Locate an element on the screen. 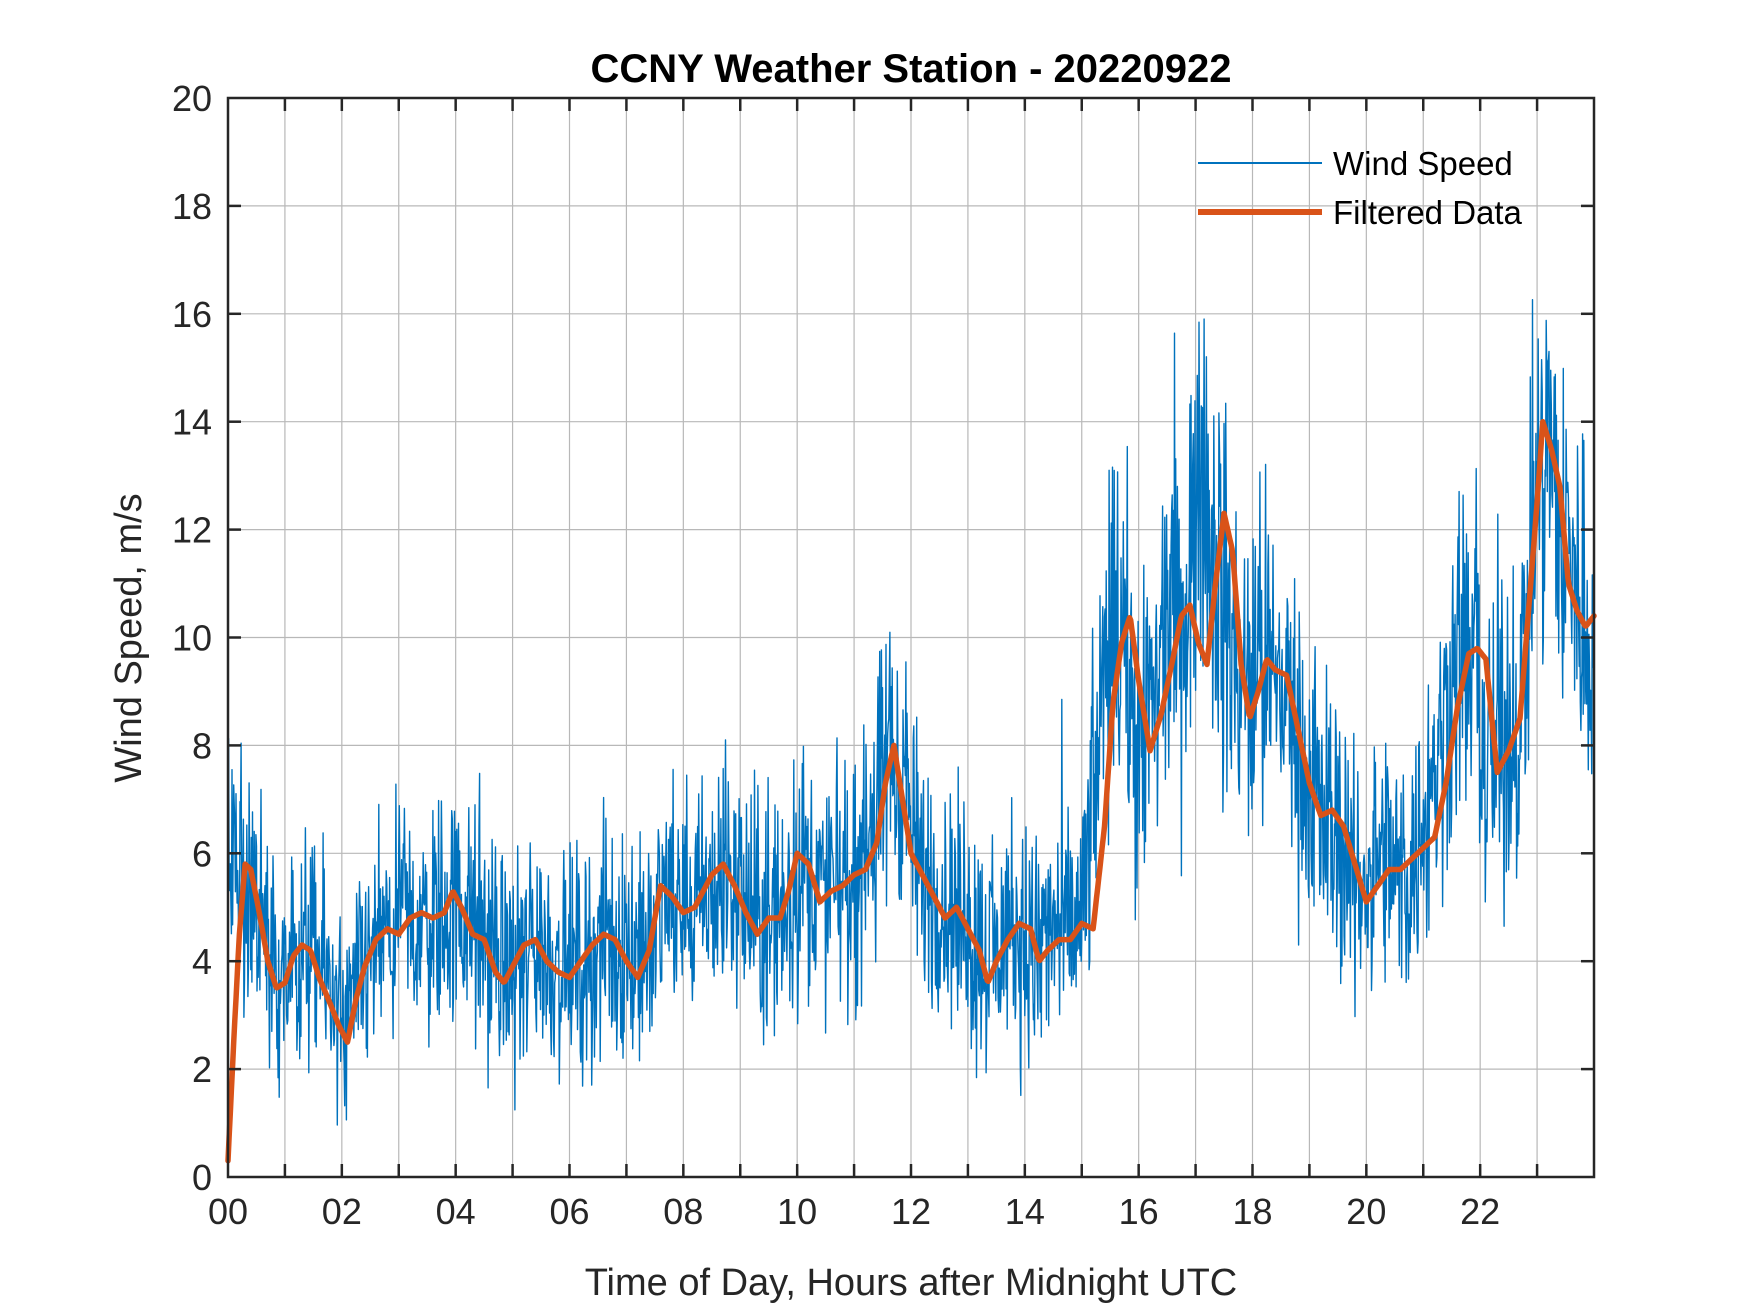 Image resolution: width=1750 pixels, height=1313 pixels. x-tick-label: 22 is located at coordinates (1480, 1211).